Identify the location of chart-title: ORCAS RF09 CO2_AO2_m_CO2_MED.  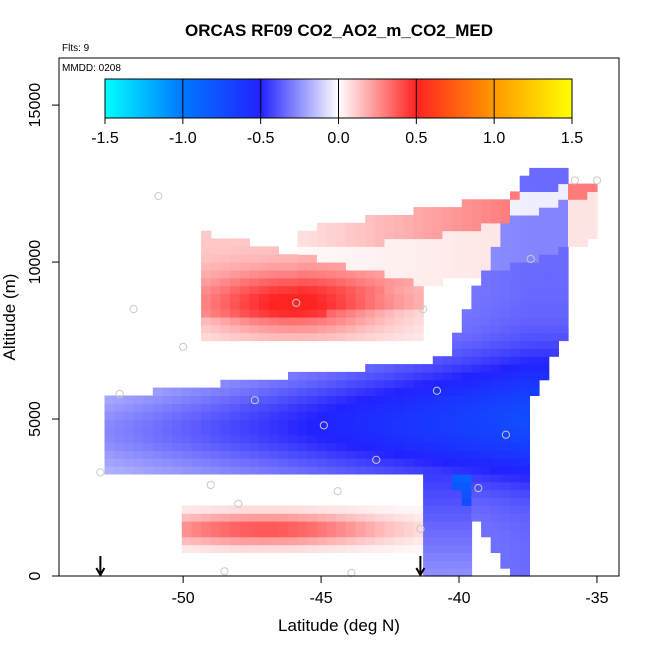
(339, 30).